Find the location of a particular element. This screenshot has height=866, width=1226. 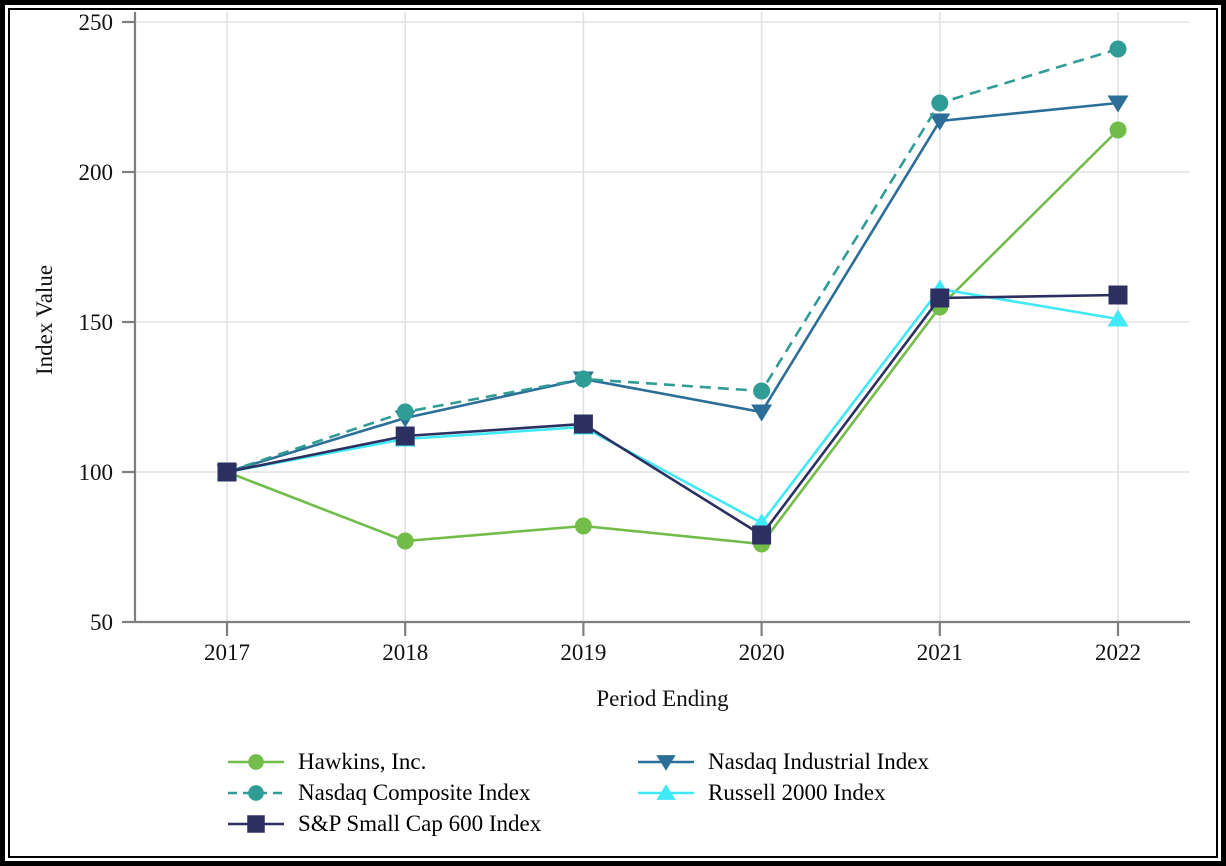

x-axis-title: Period Ending is located at coordinates (662, 698).